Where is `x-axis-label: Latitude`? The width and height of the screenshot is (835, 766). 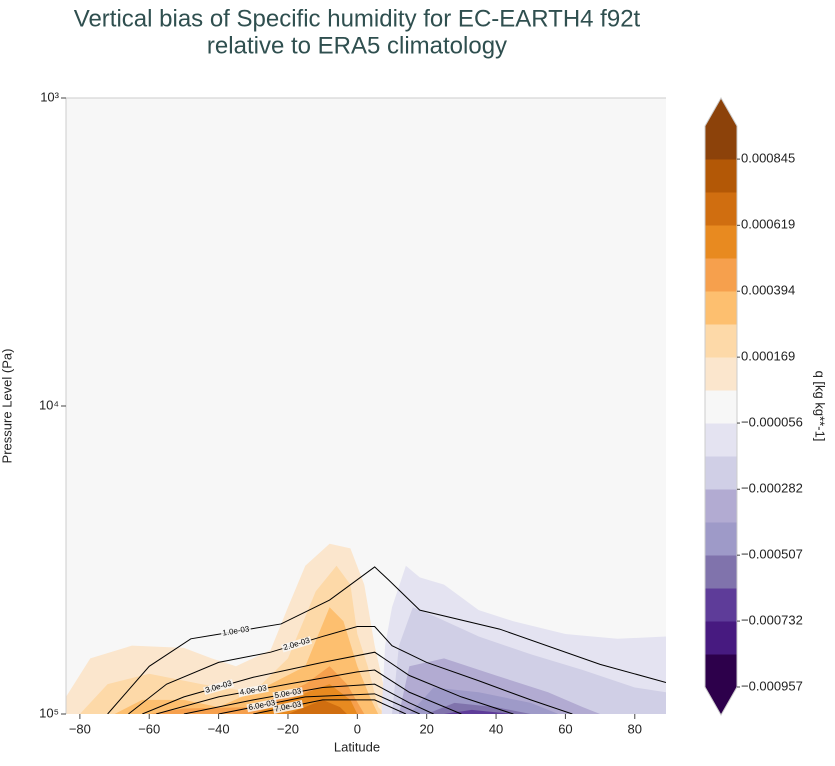 x-axis-label: Latitude is located at coordinates (357, 746).